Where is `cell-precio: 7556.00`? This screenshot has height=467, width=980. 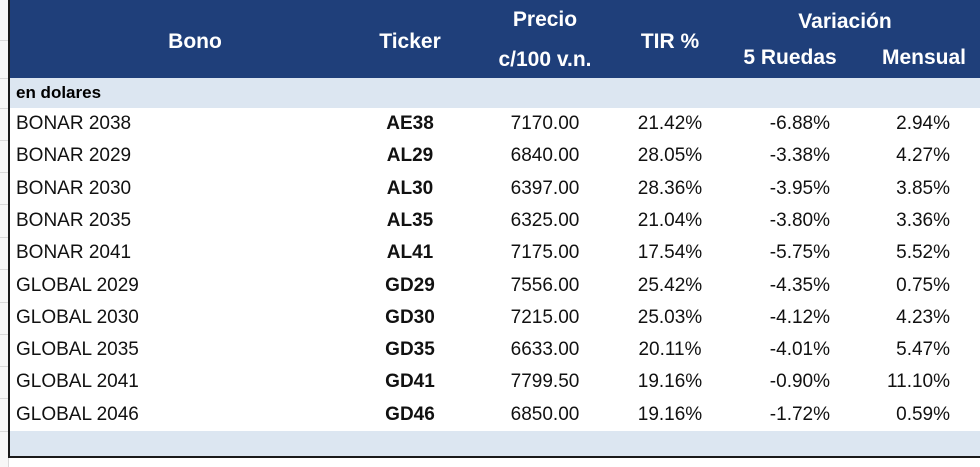
cell-precio: 7556.00 is located at coordinates (545, 285).